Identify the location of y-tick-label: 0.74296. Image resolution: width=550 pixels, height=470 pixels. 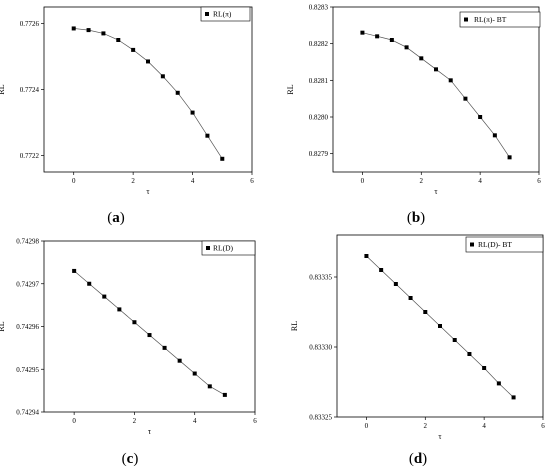
(27, 327).